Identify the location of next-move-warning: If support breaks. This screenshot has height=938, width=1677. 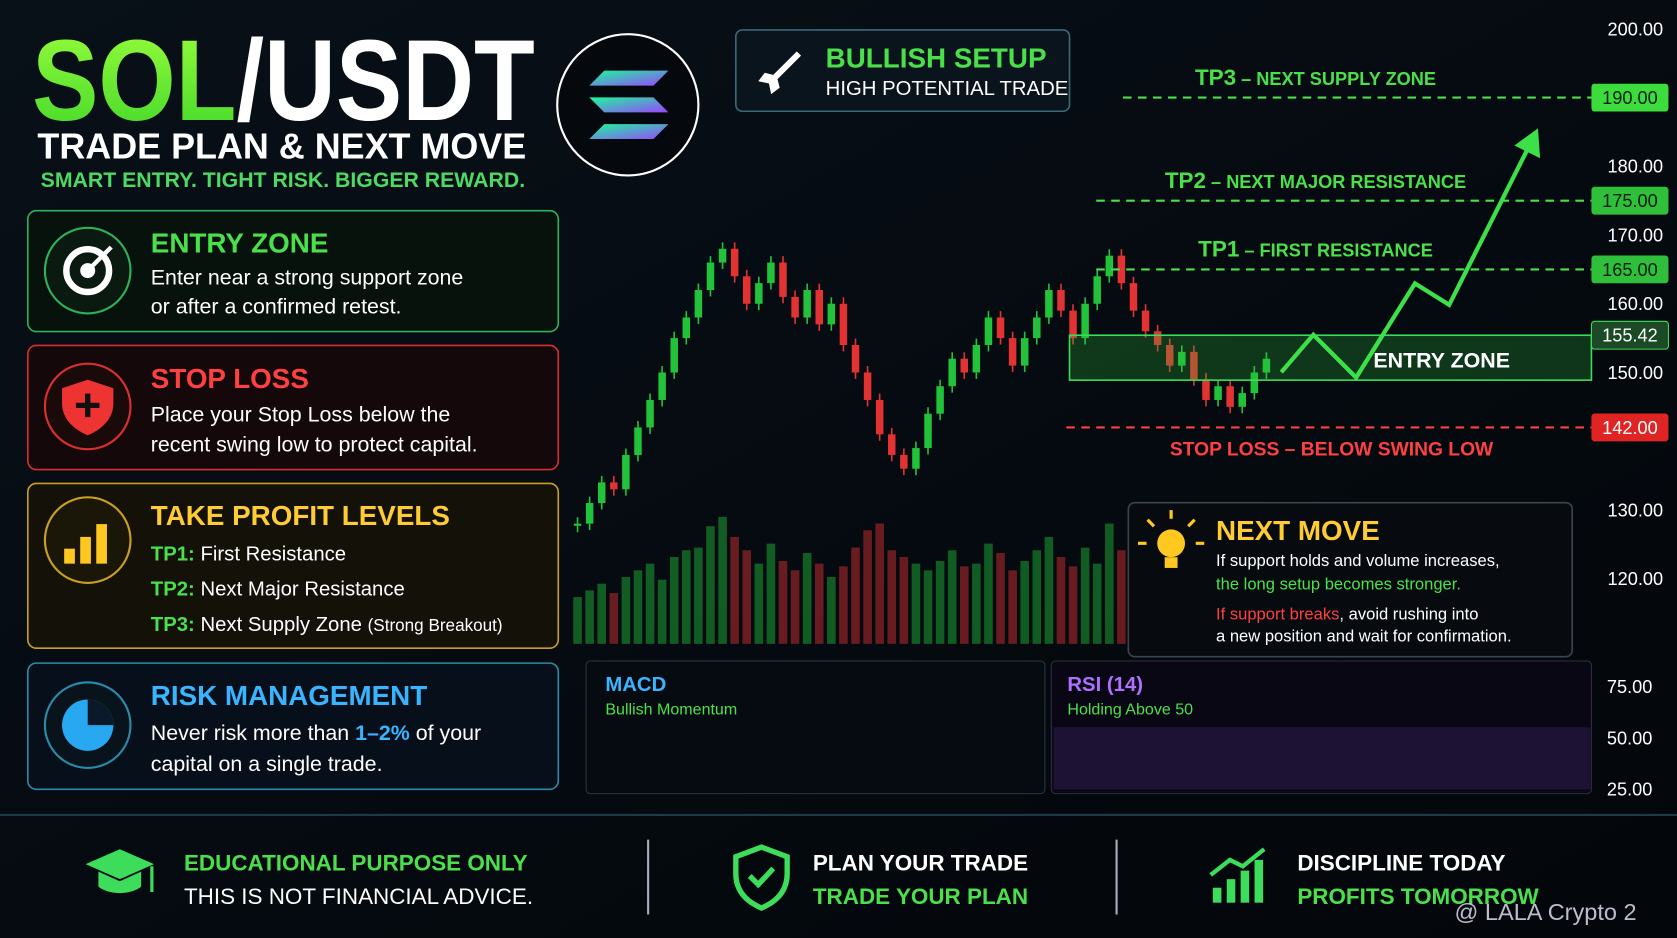
(1277, 613).